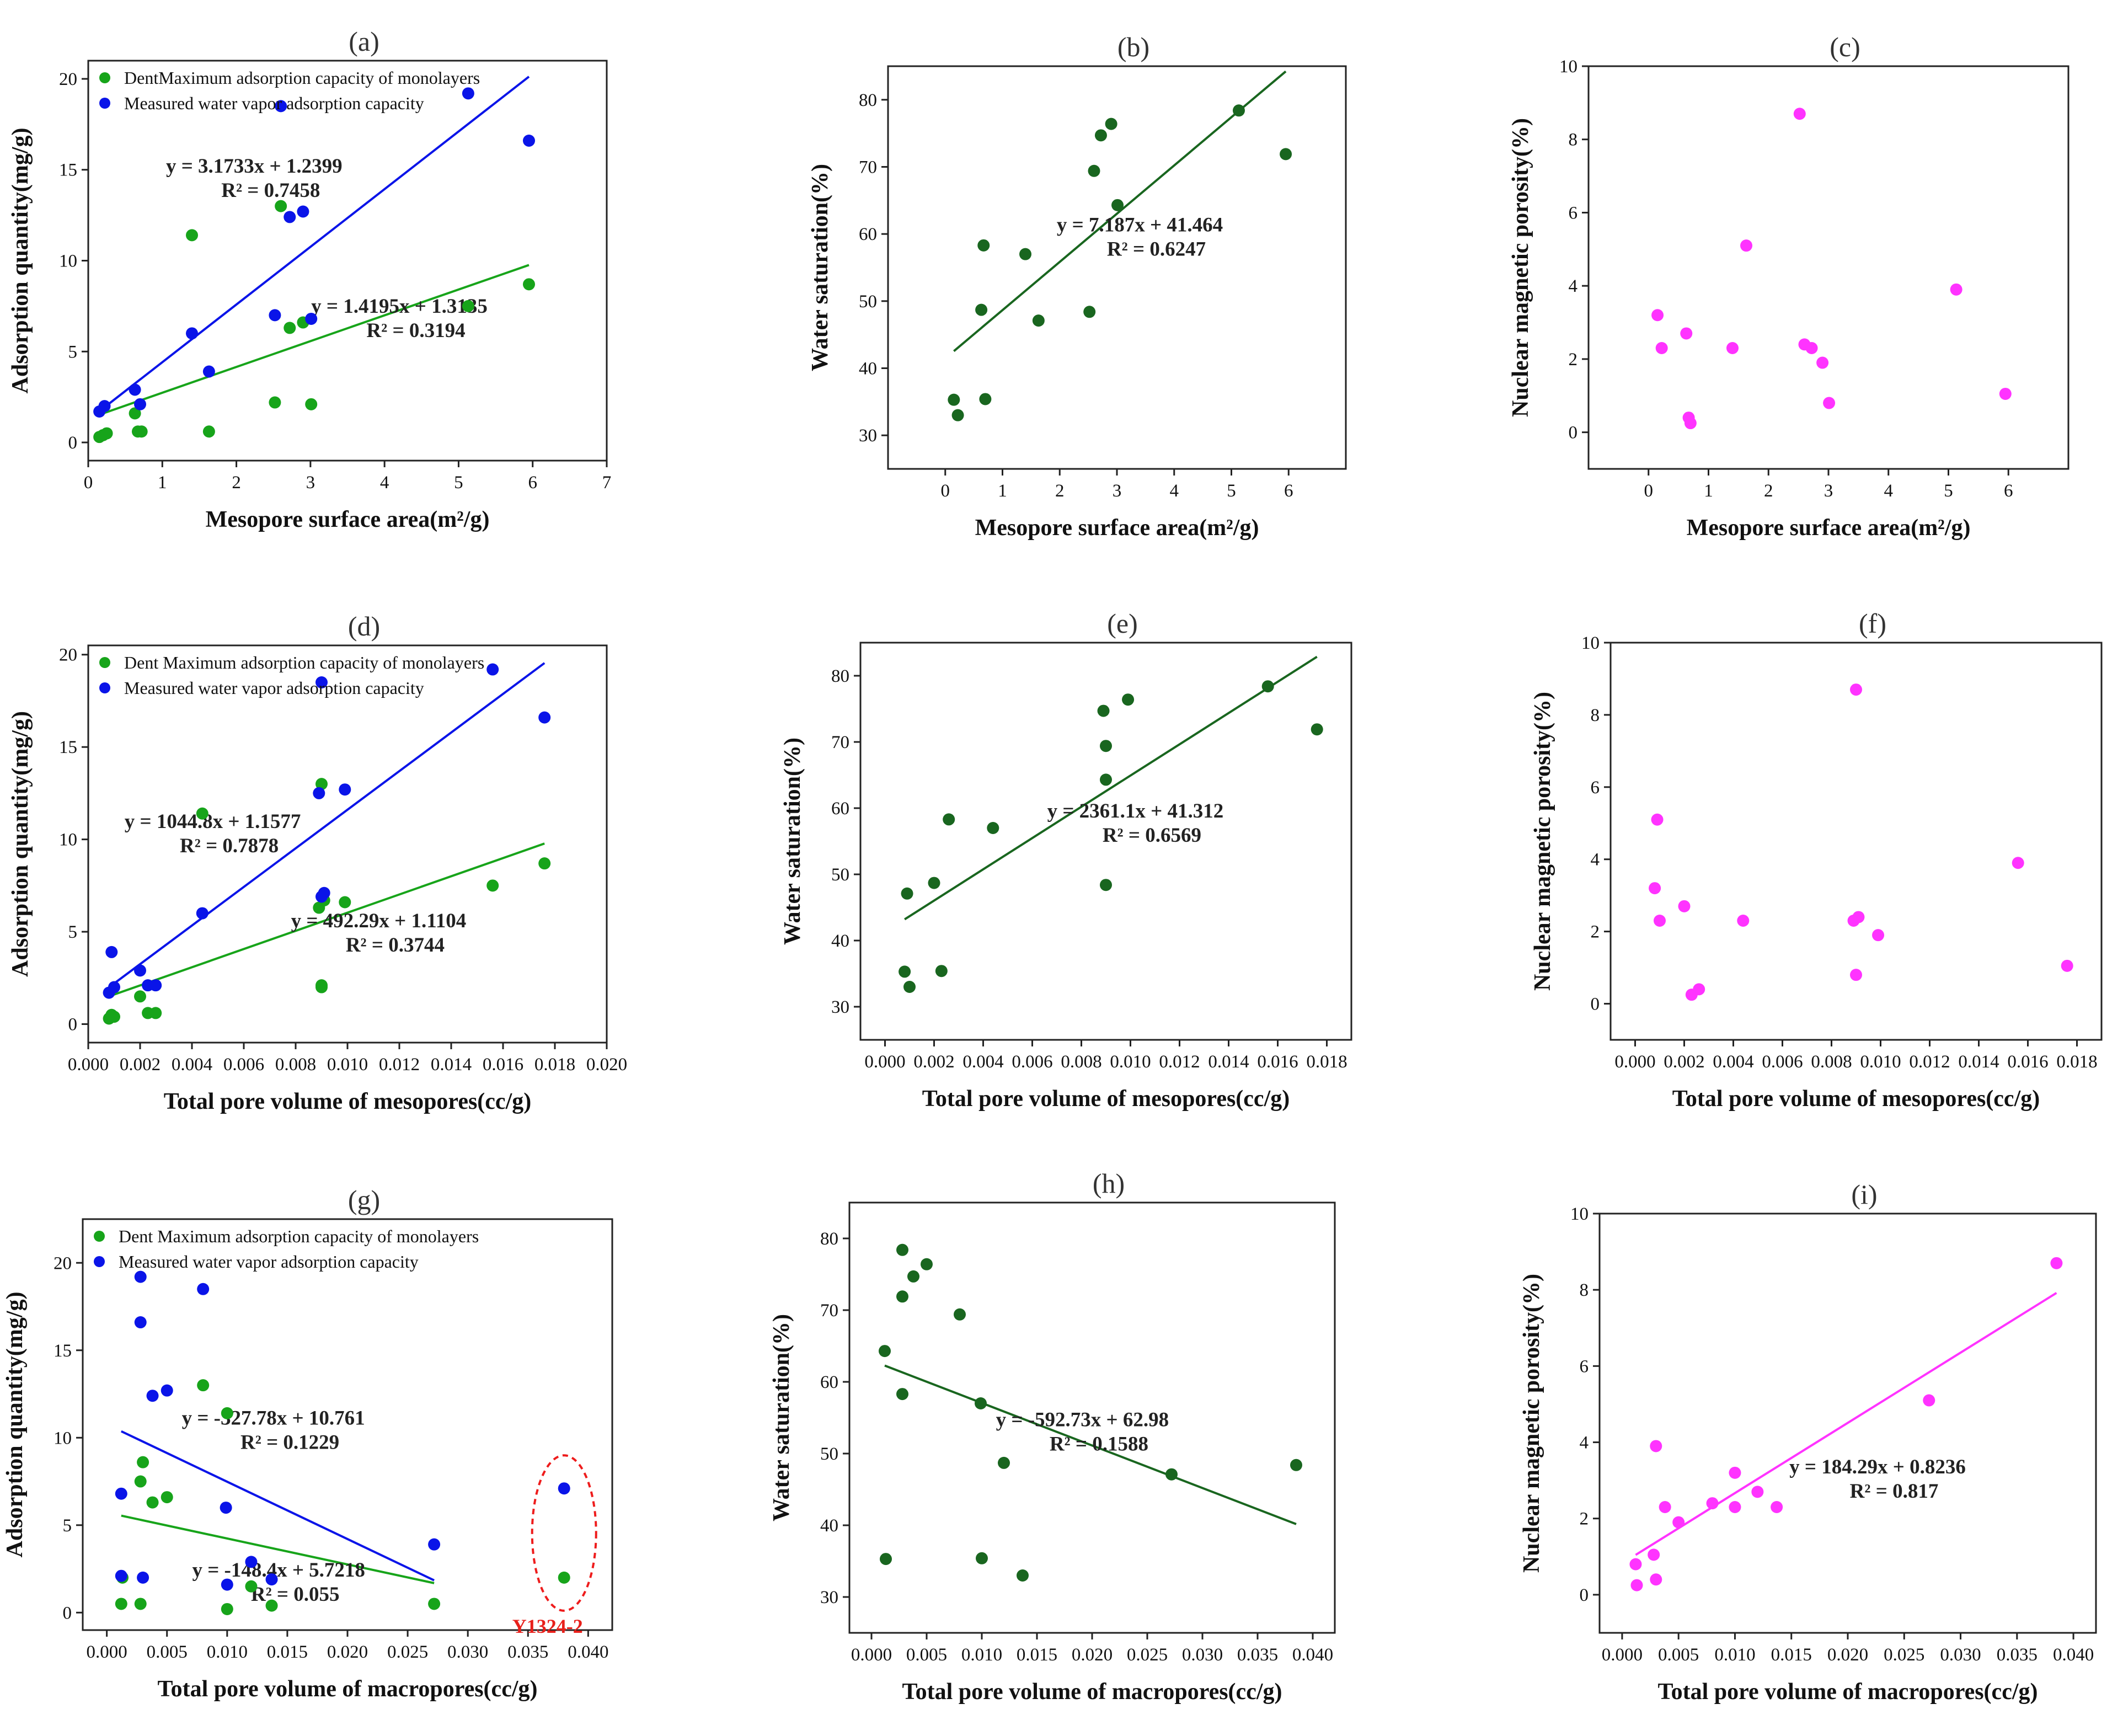 Image resolution: width=2123 pixels, height=1736 pixels. What do you see at coordinates (467, 1652) in the screenshot?
I see `x-tick-label: 0.030` at bounding box center [467, 1652].